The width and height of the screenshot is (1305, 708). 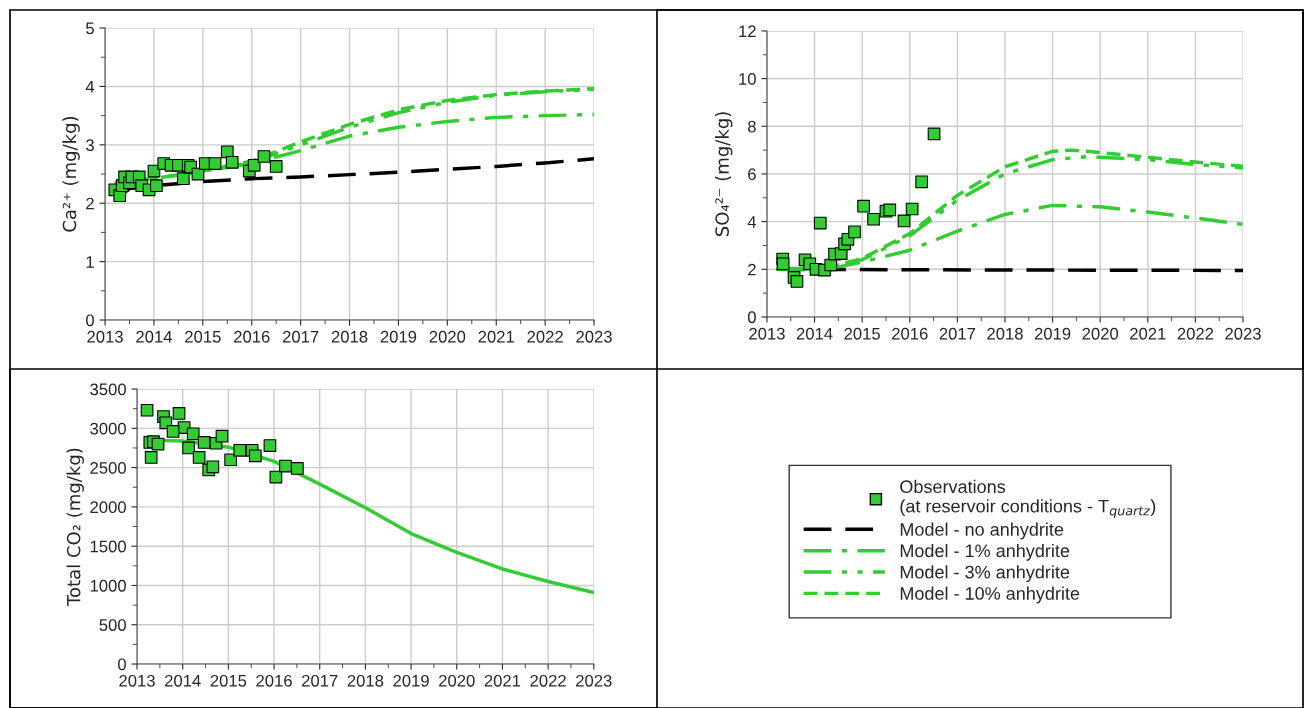 I want to click on y-tick-label: 8, so click(x=751, y=126).